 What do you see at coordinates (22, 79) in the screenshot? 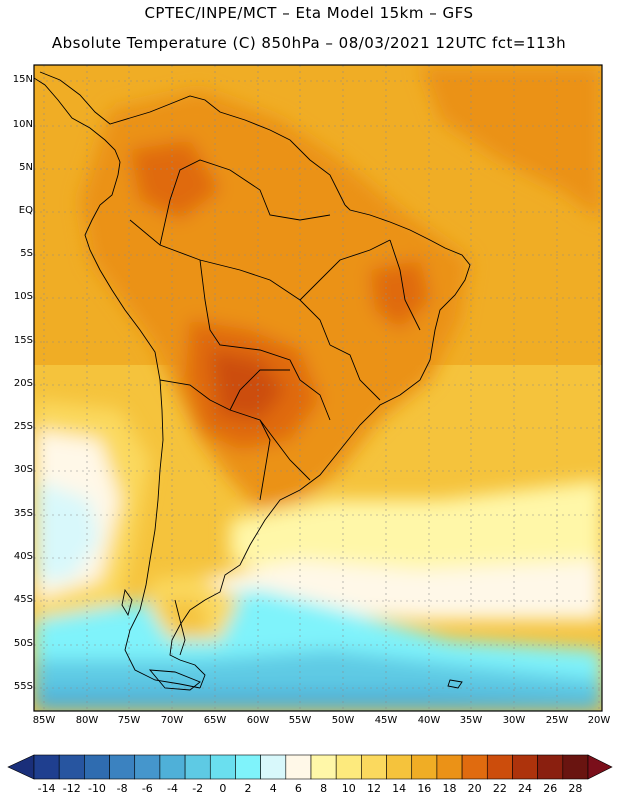
I see `lat-tick-label: 15N` at bounding box center [22, 79].